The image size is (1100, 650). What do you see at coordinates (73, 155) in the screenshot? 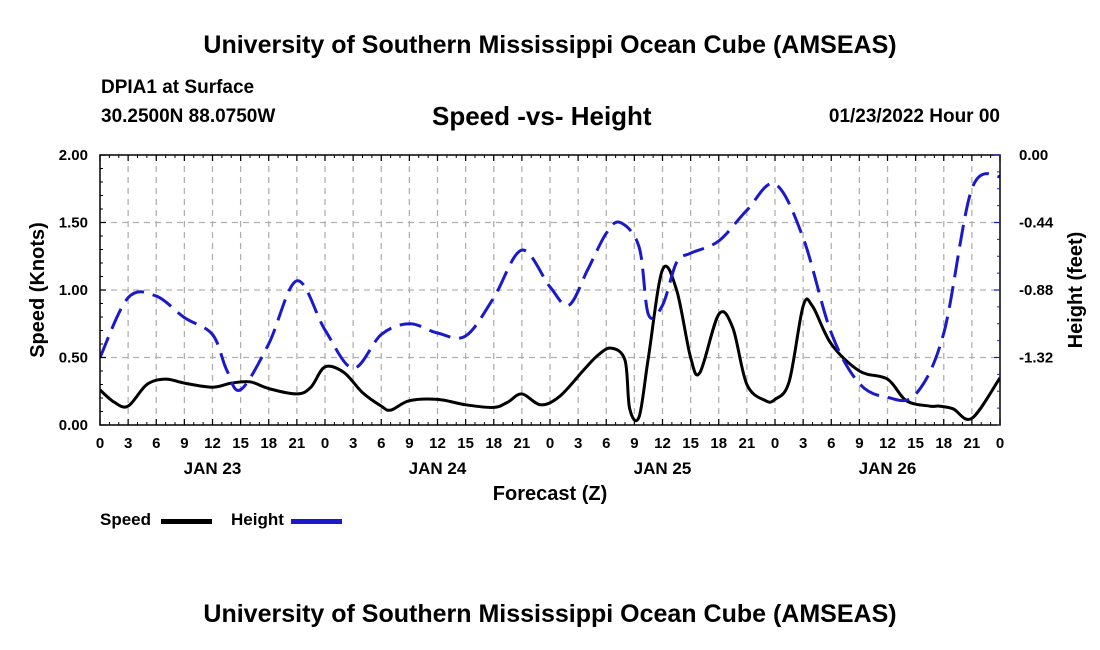
I see `y-tick-label: 2.00` at bounding box center [73, 155].